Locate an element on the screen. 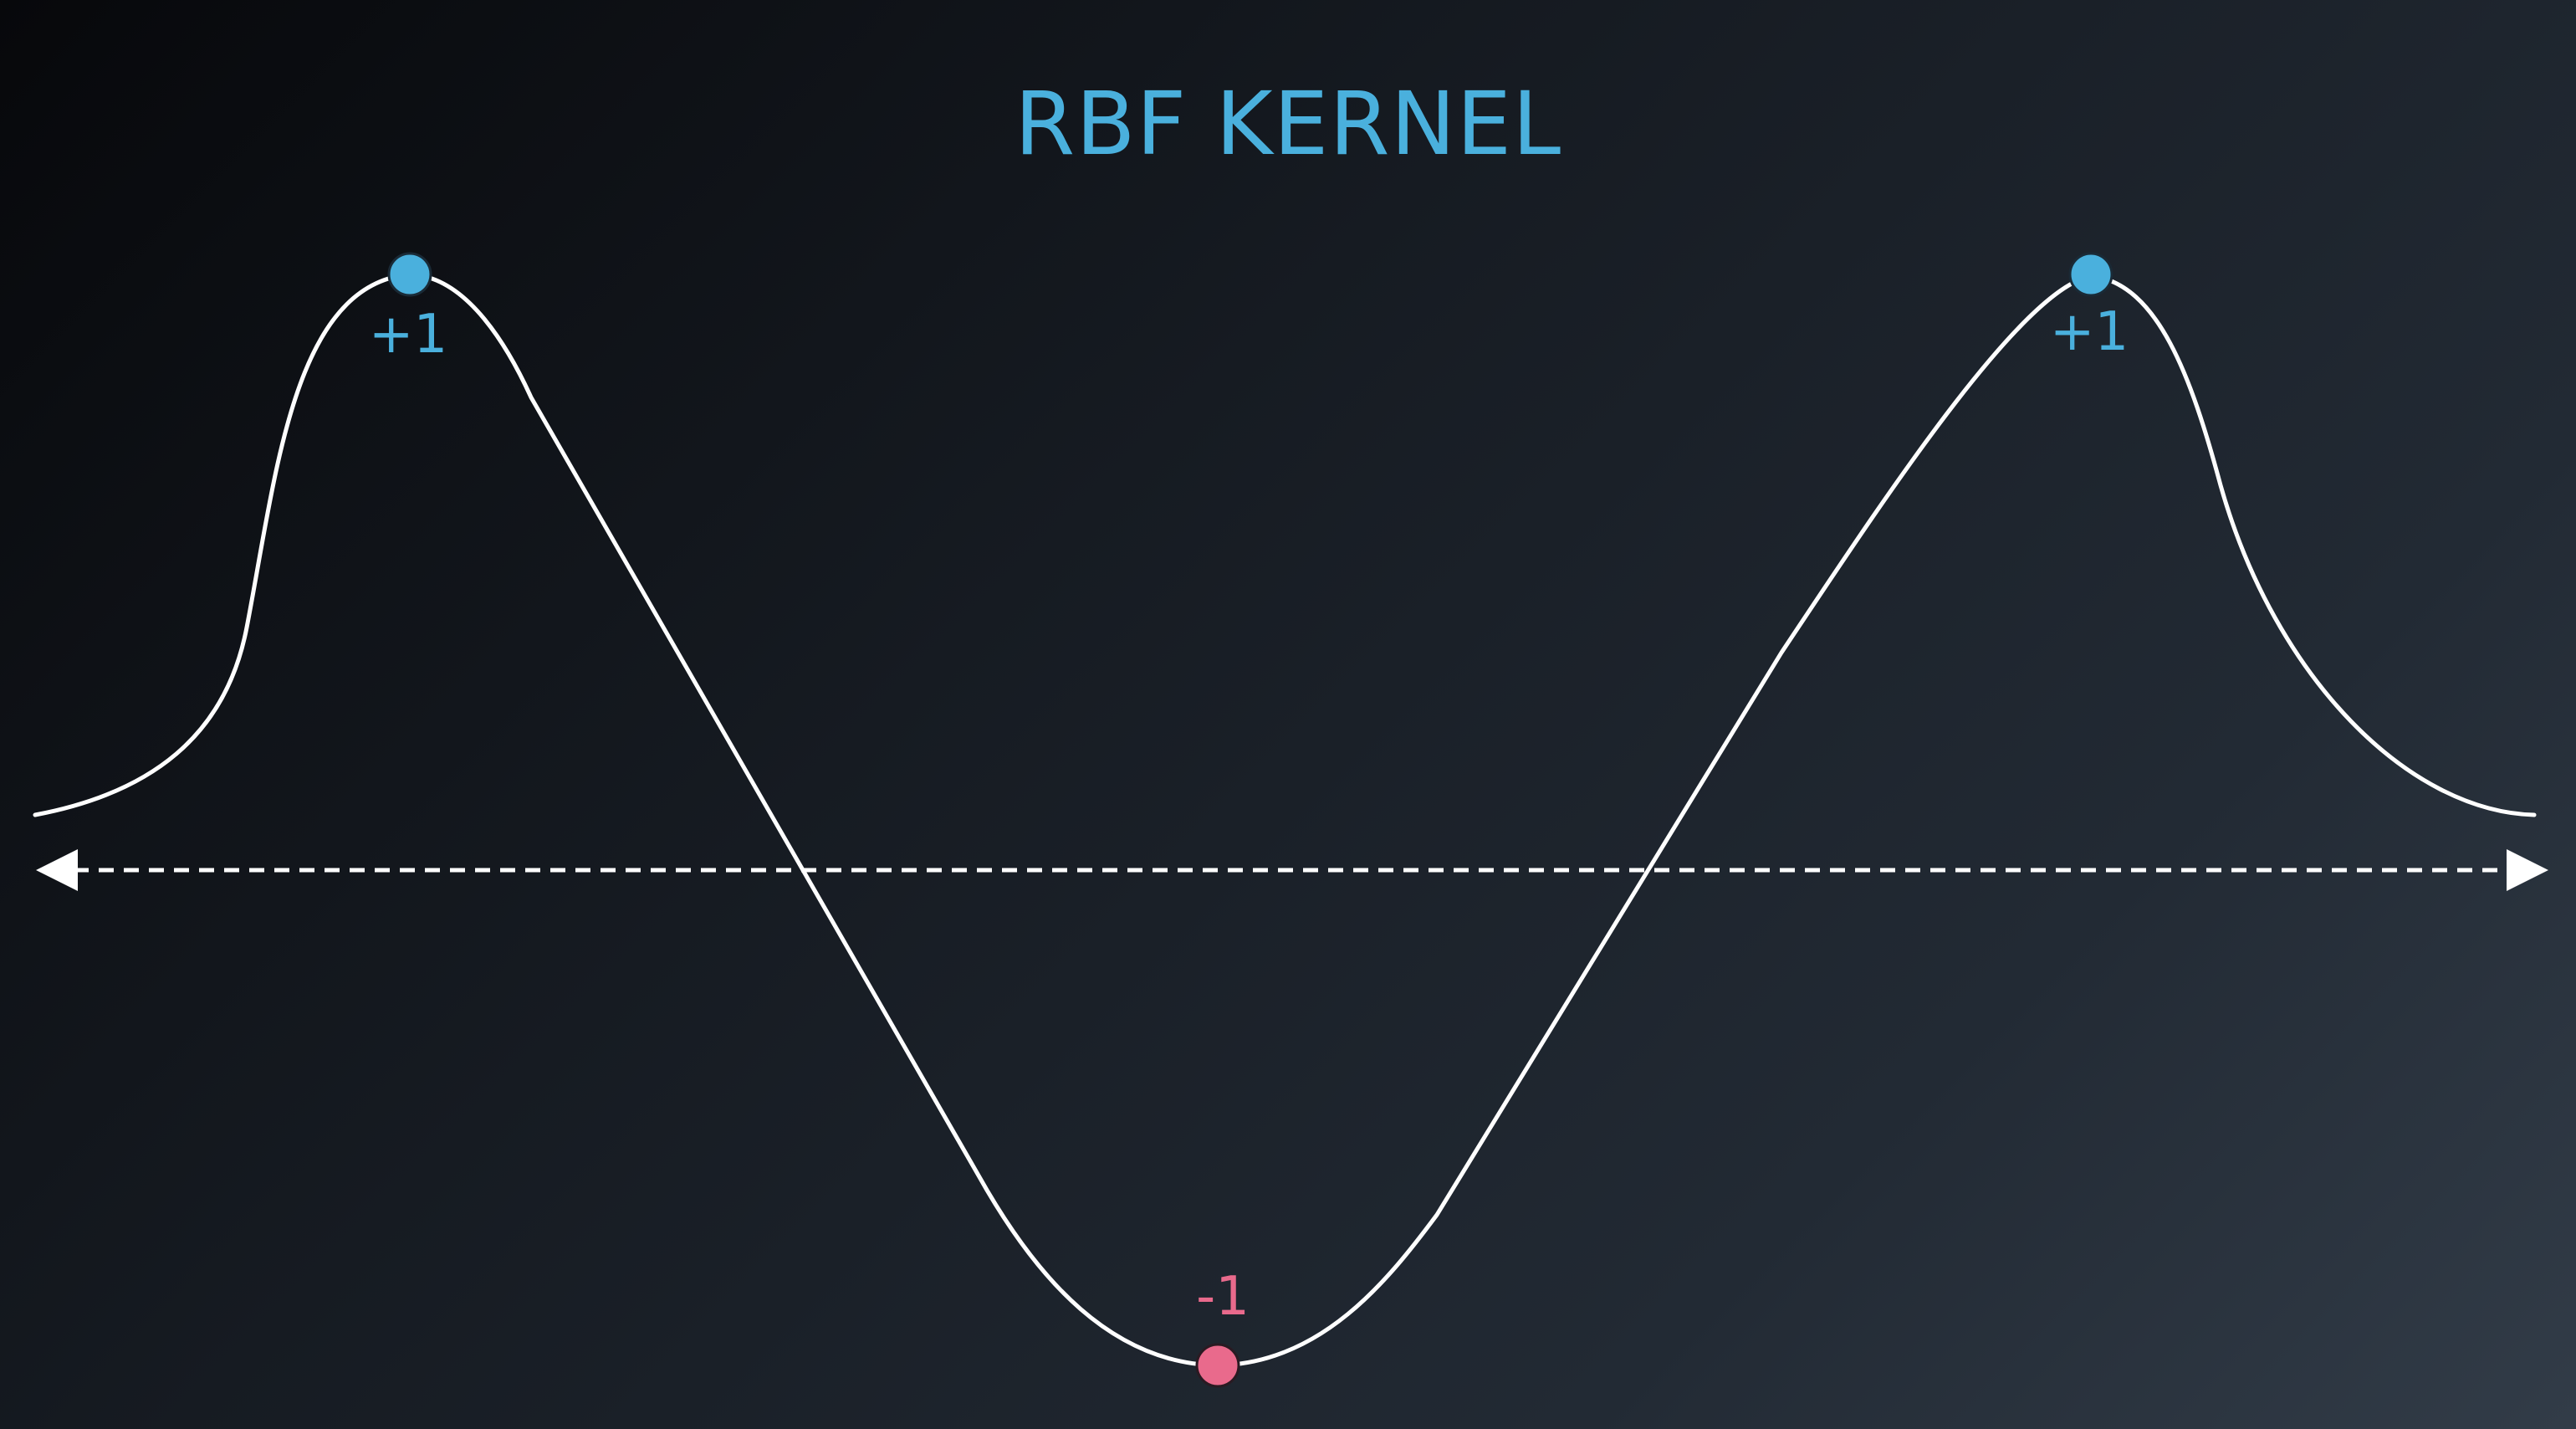 Image resolution: width=2576 pixels, height=1429 pixels. positive-point-right is located at coordinates (2090, 274).